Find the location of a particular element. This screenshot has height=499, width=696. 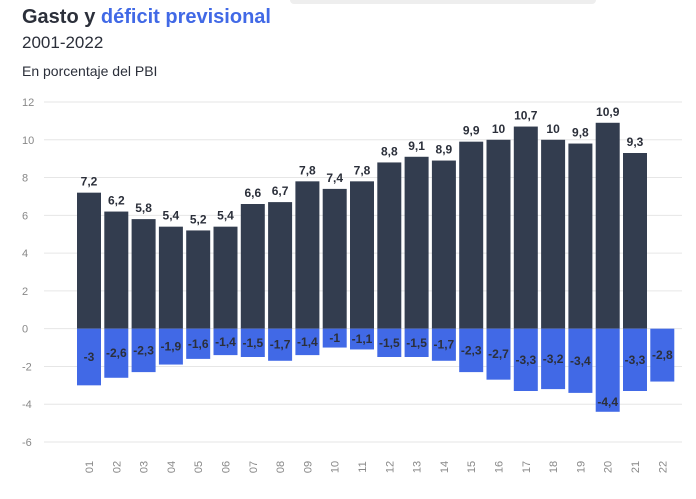

x-tick-label: 17 is located at coordinates (527, 467).